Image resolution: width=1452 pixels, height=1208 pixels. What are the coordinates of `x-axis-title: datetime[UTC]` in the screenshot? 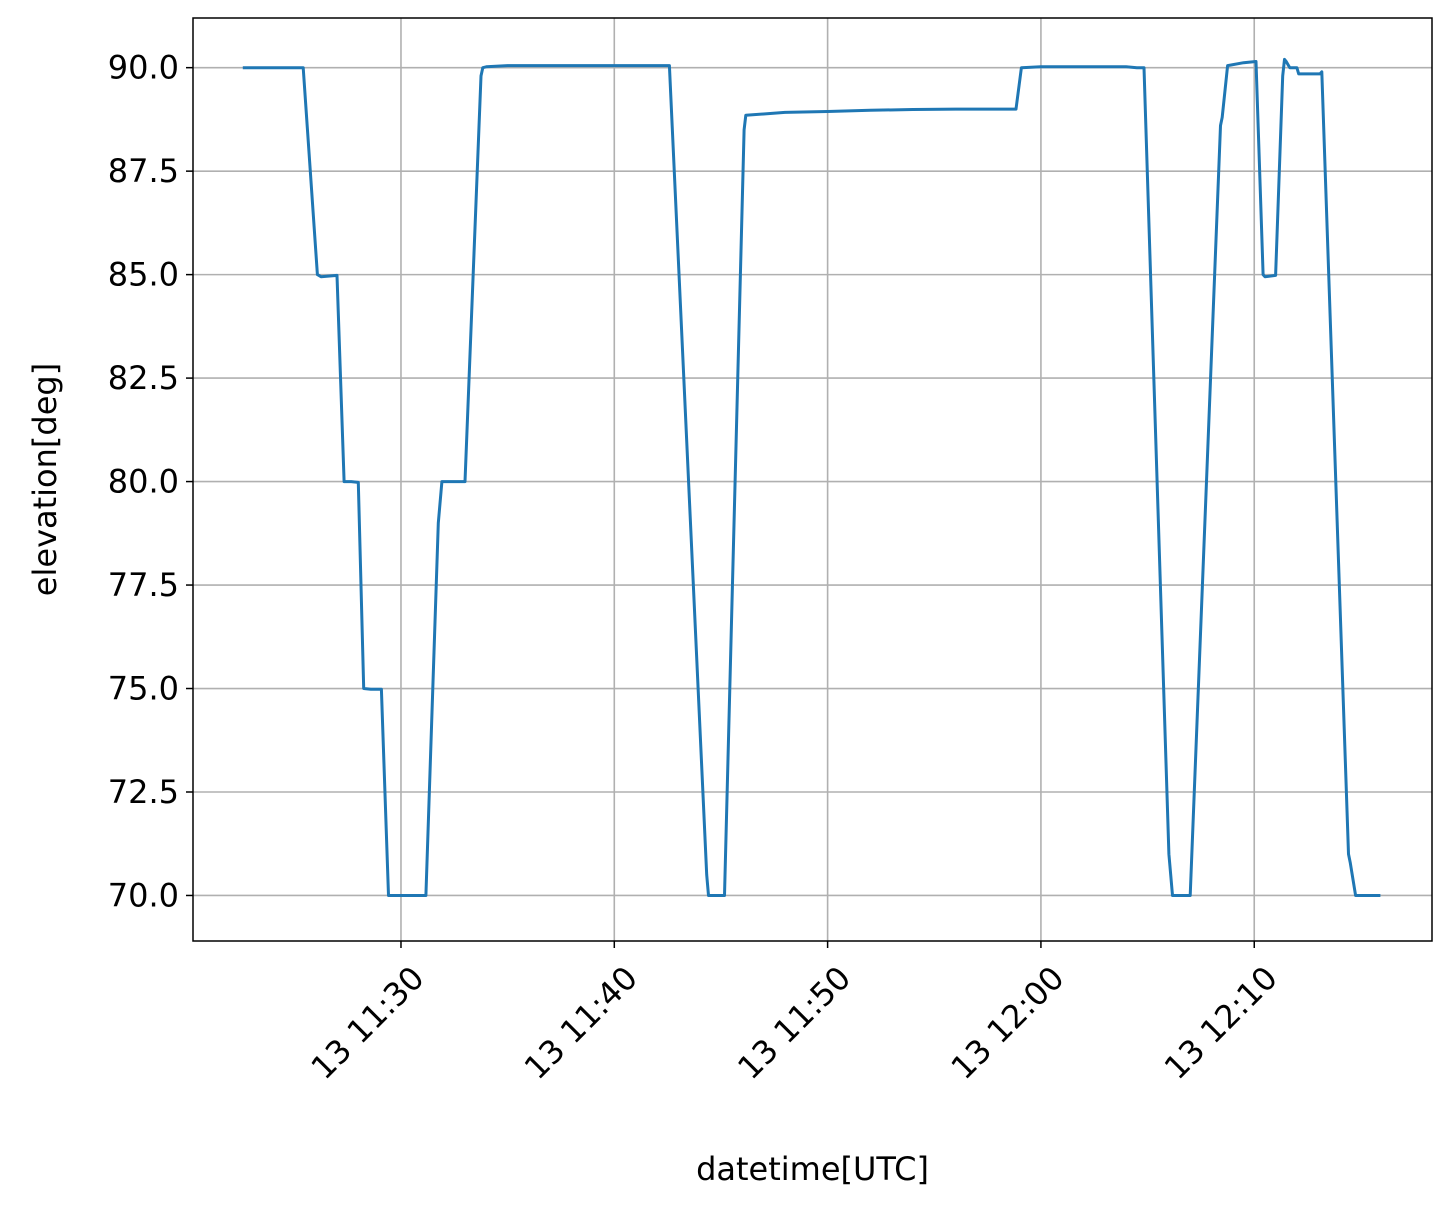 It's located at (812, 1169).